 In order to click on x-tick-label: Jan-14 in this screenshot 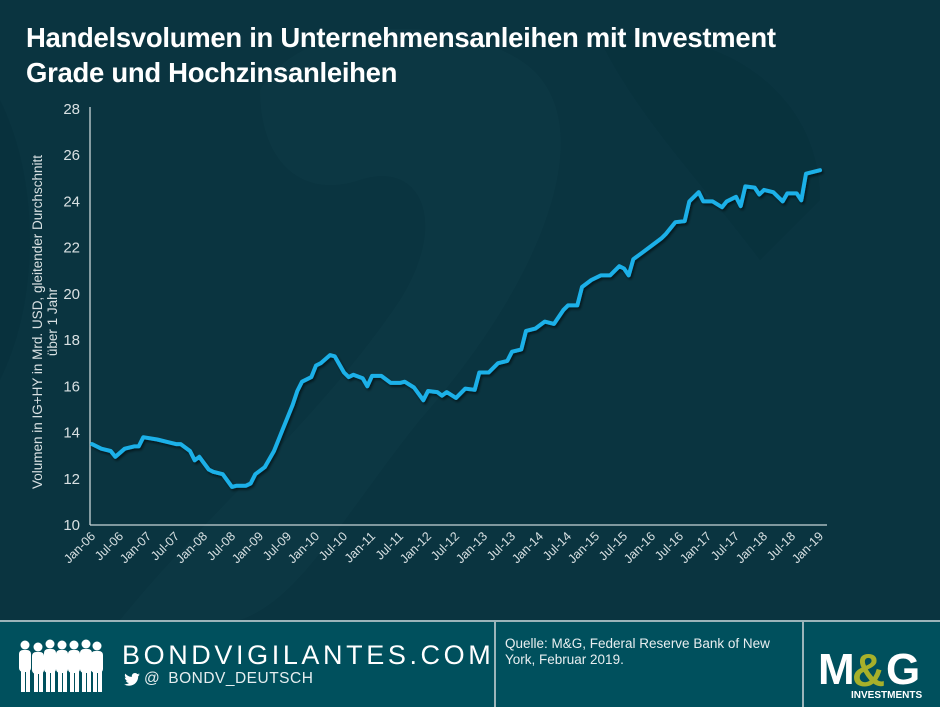, I will do `click(527, 547)`.